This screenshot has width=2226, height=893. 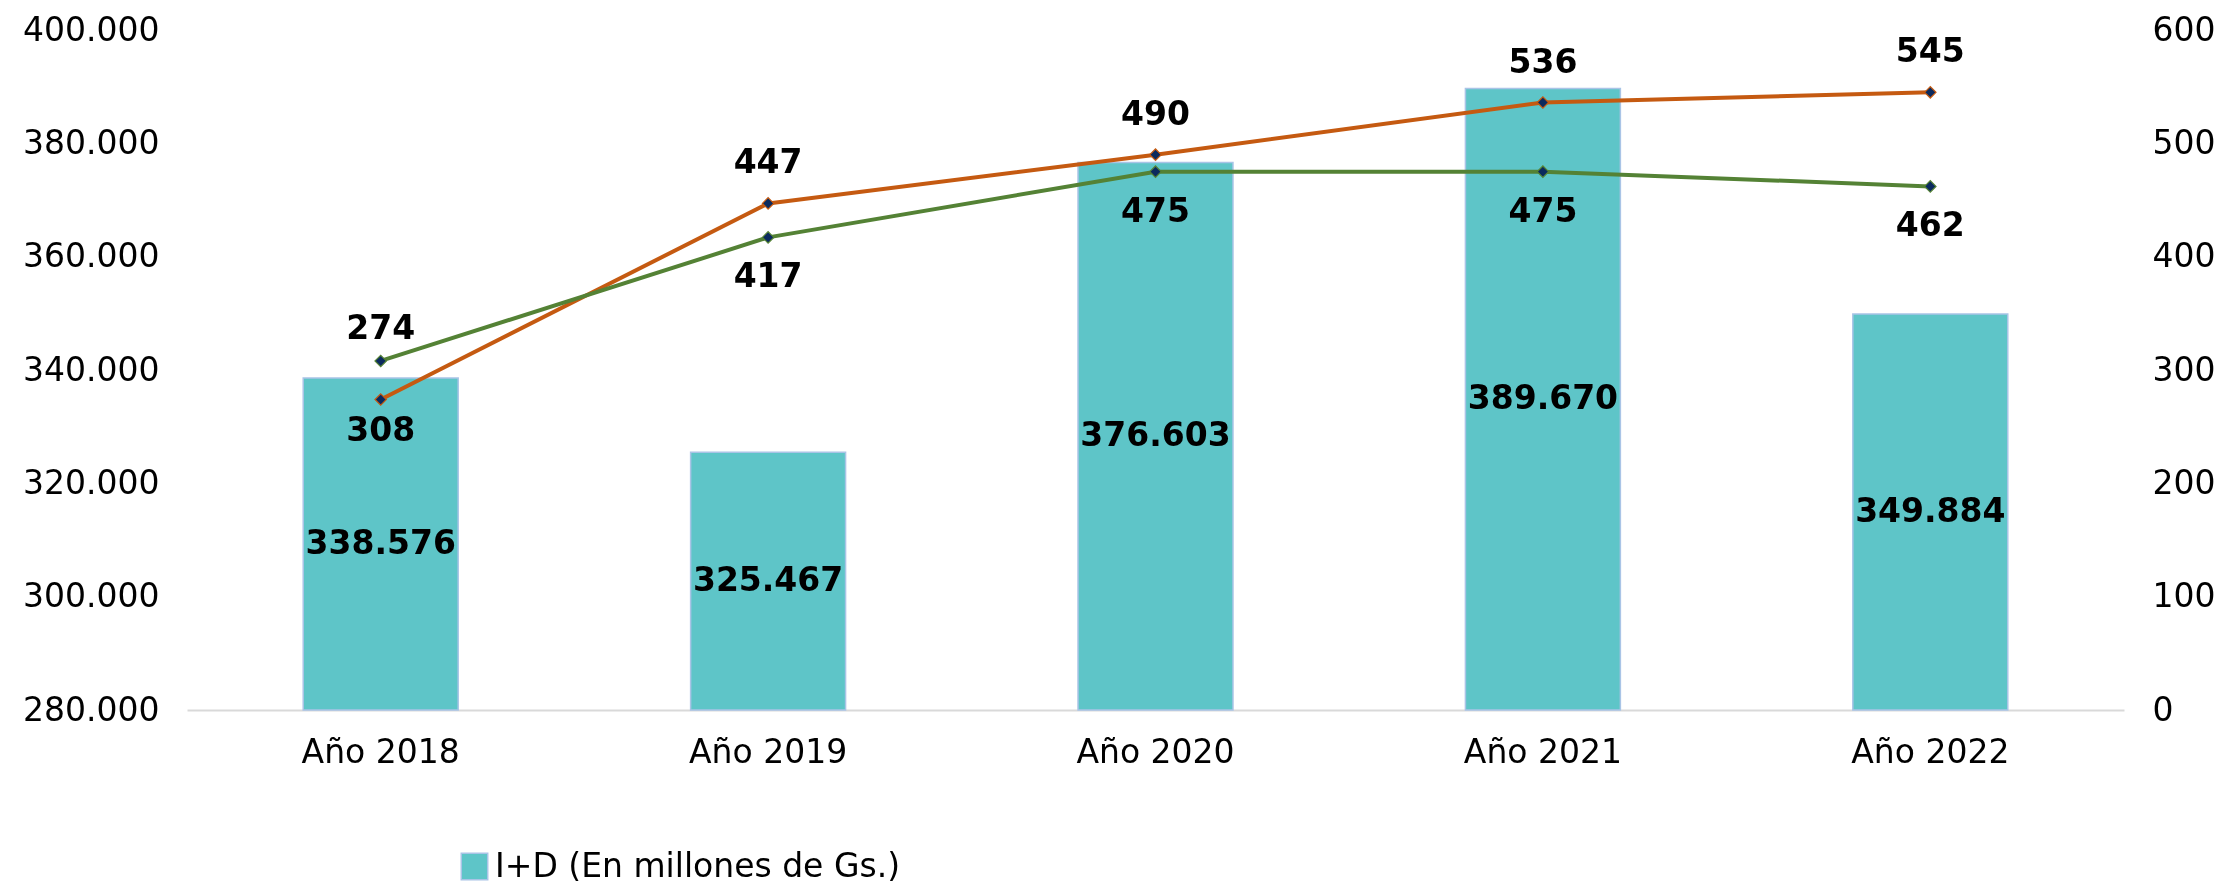 What do you see at coordinates (1543, 61) in the screenshot?
I see `data-label: 536` at bounding box center [1543, 61].